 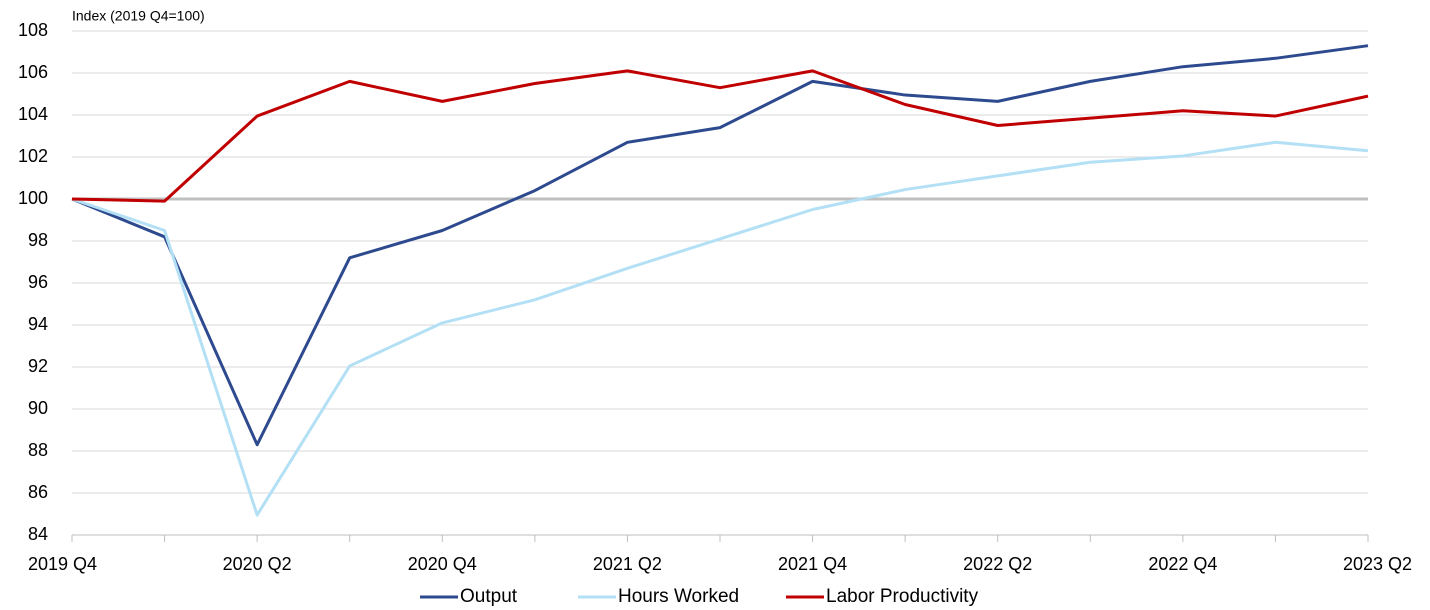 What do you see at coordinates (902, 596) in the screenshot?
I see `legend-label: Labor Productivity` at bounding box center [902, 596].